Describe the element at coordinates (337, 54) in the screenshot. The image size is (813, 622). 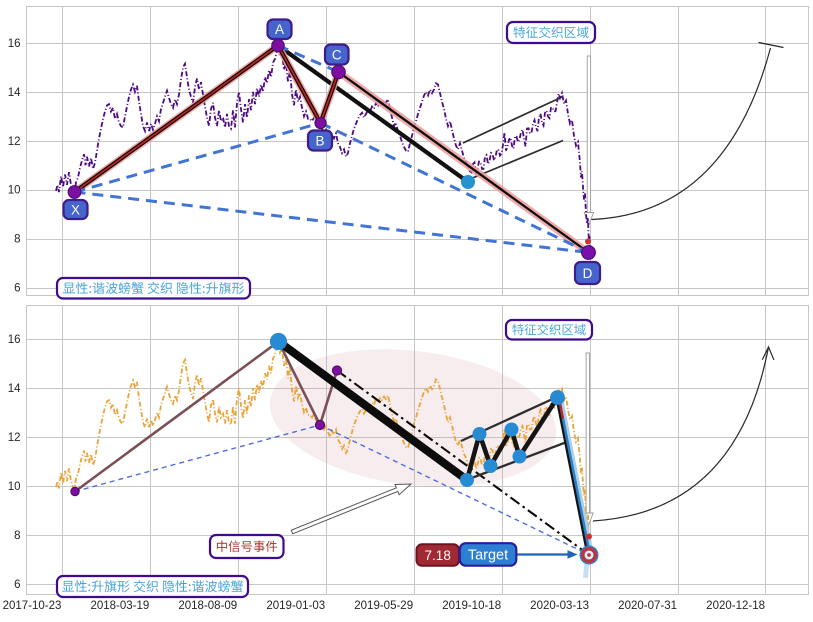
I see `svg-text: C` at that location.